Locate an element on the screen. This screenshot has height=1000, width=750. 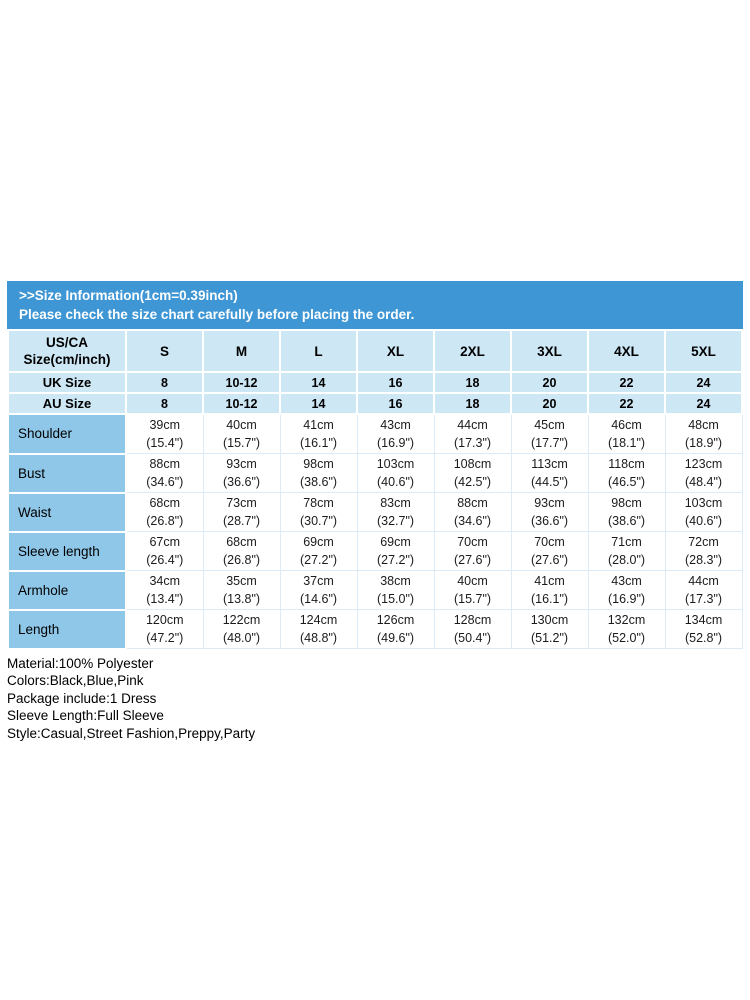
uk-size-value: 16 is located at coordinates (395, 382).